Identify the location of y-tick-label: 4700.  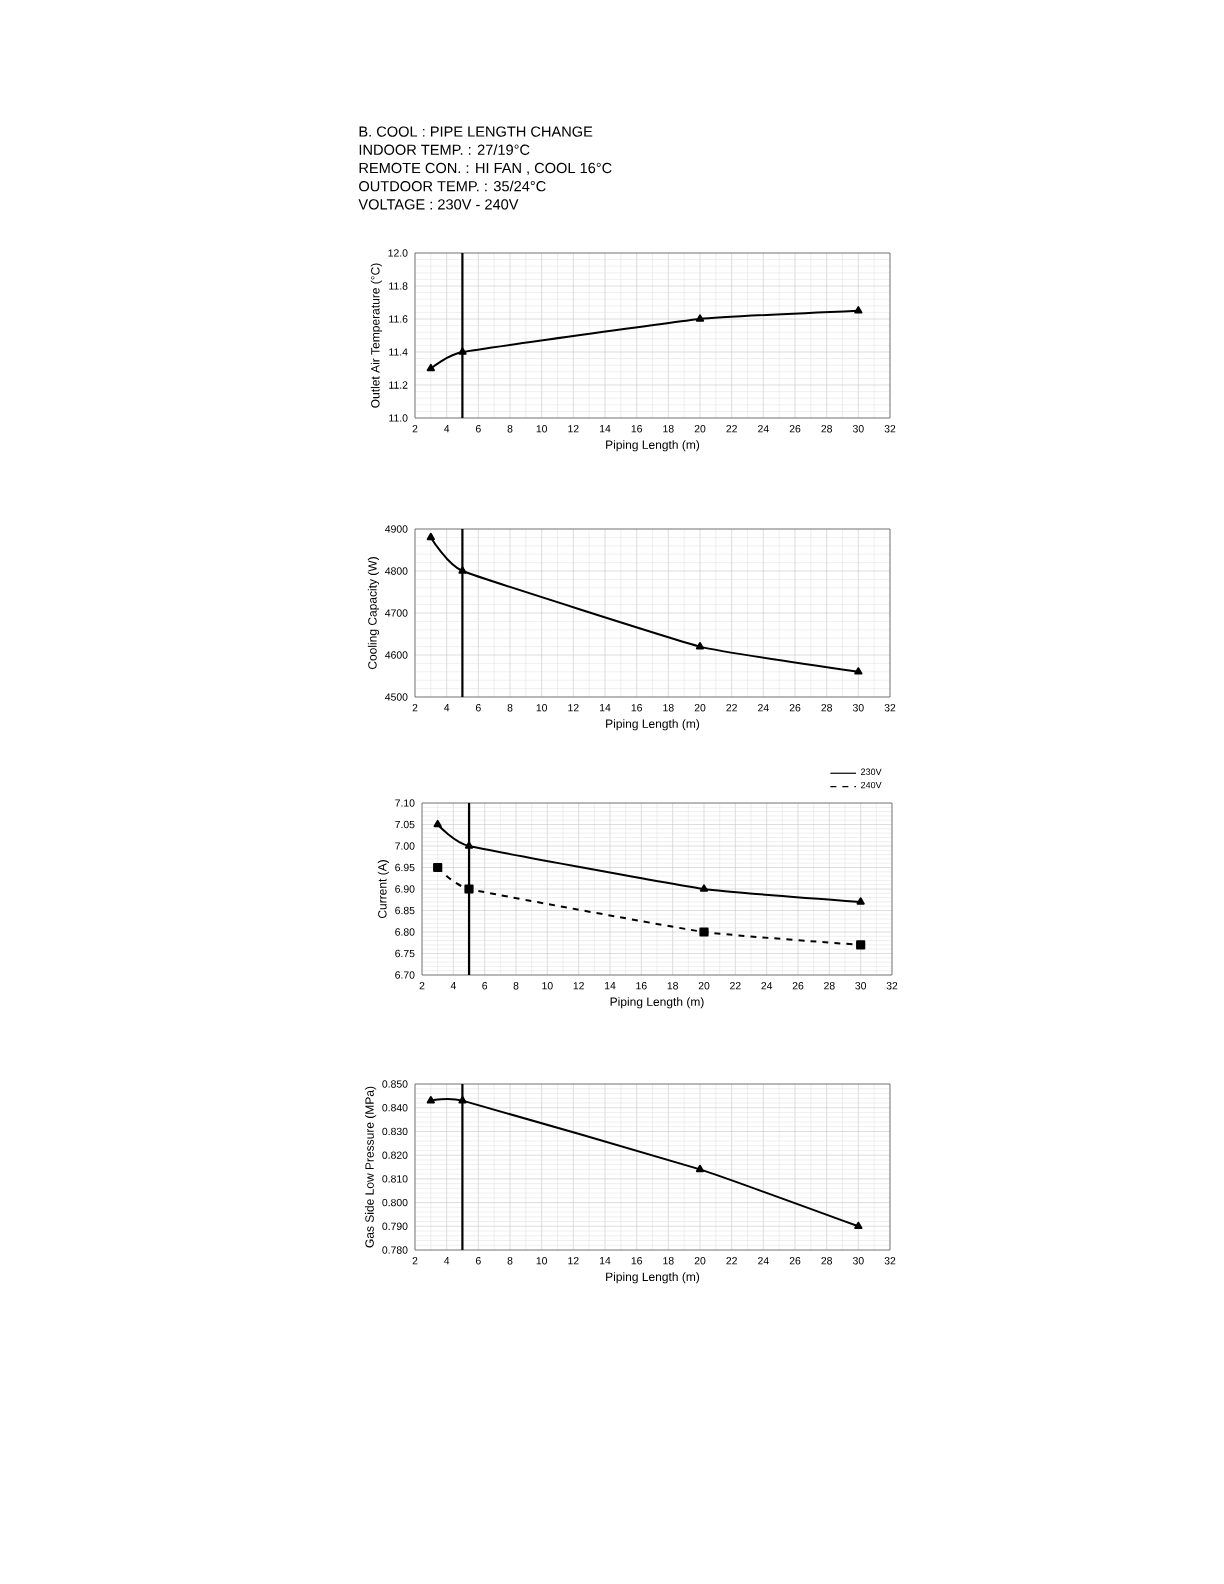
(396, 613).